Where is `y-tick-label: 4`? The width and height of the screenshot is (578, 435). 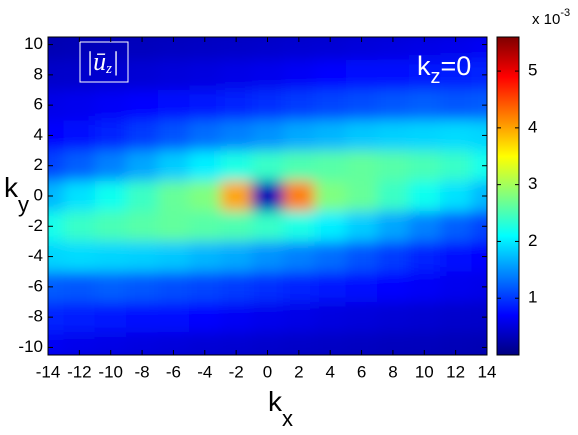
y-tick-label: 4 is located at coordinates (38, 134).